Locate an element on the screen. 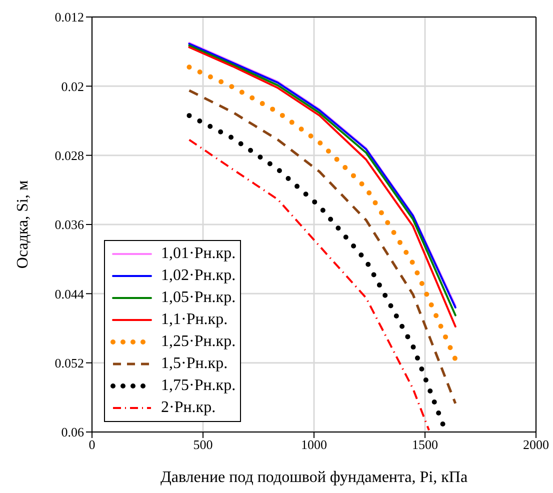 The height and width of the screenshot is (493, 553). y-tick-label: 0.028 is located at coordinates (69, 155).